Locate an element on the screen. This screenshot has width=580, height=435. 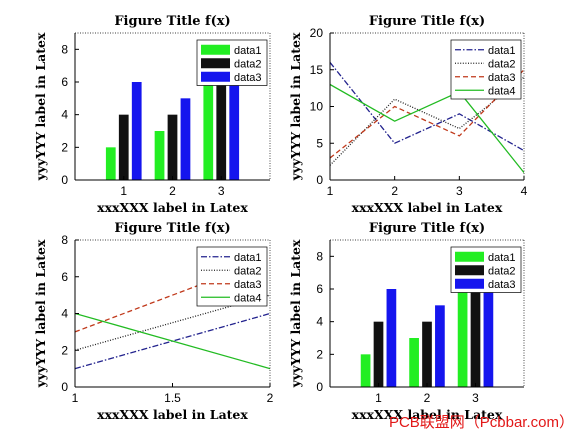
x-tick-label: 4 is located at coordinates (524, 191).